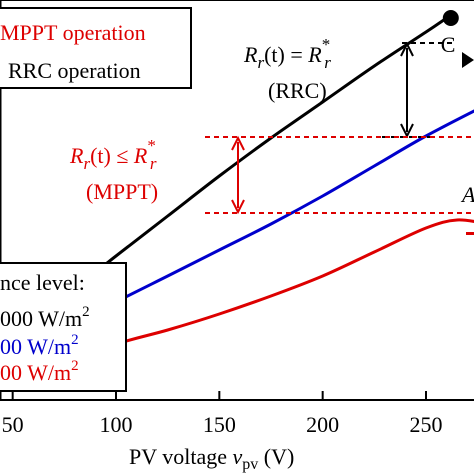 The height and width of the screenshot is (474, 474). Describe the element at coordinates (314, 54) in the screenshot. I see `rrc-rhs: R` at that location.